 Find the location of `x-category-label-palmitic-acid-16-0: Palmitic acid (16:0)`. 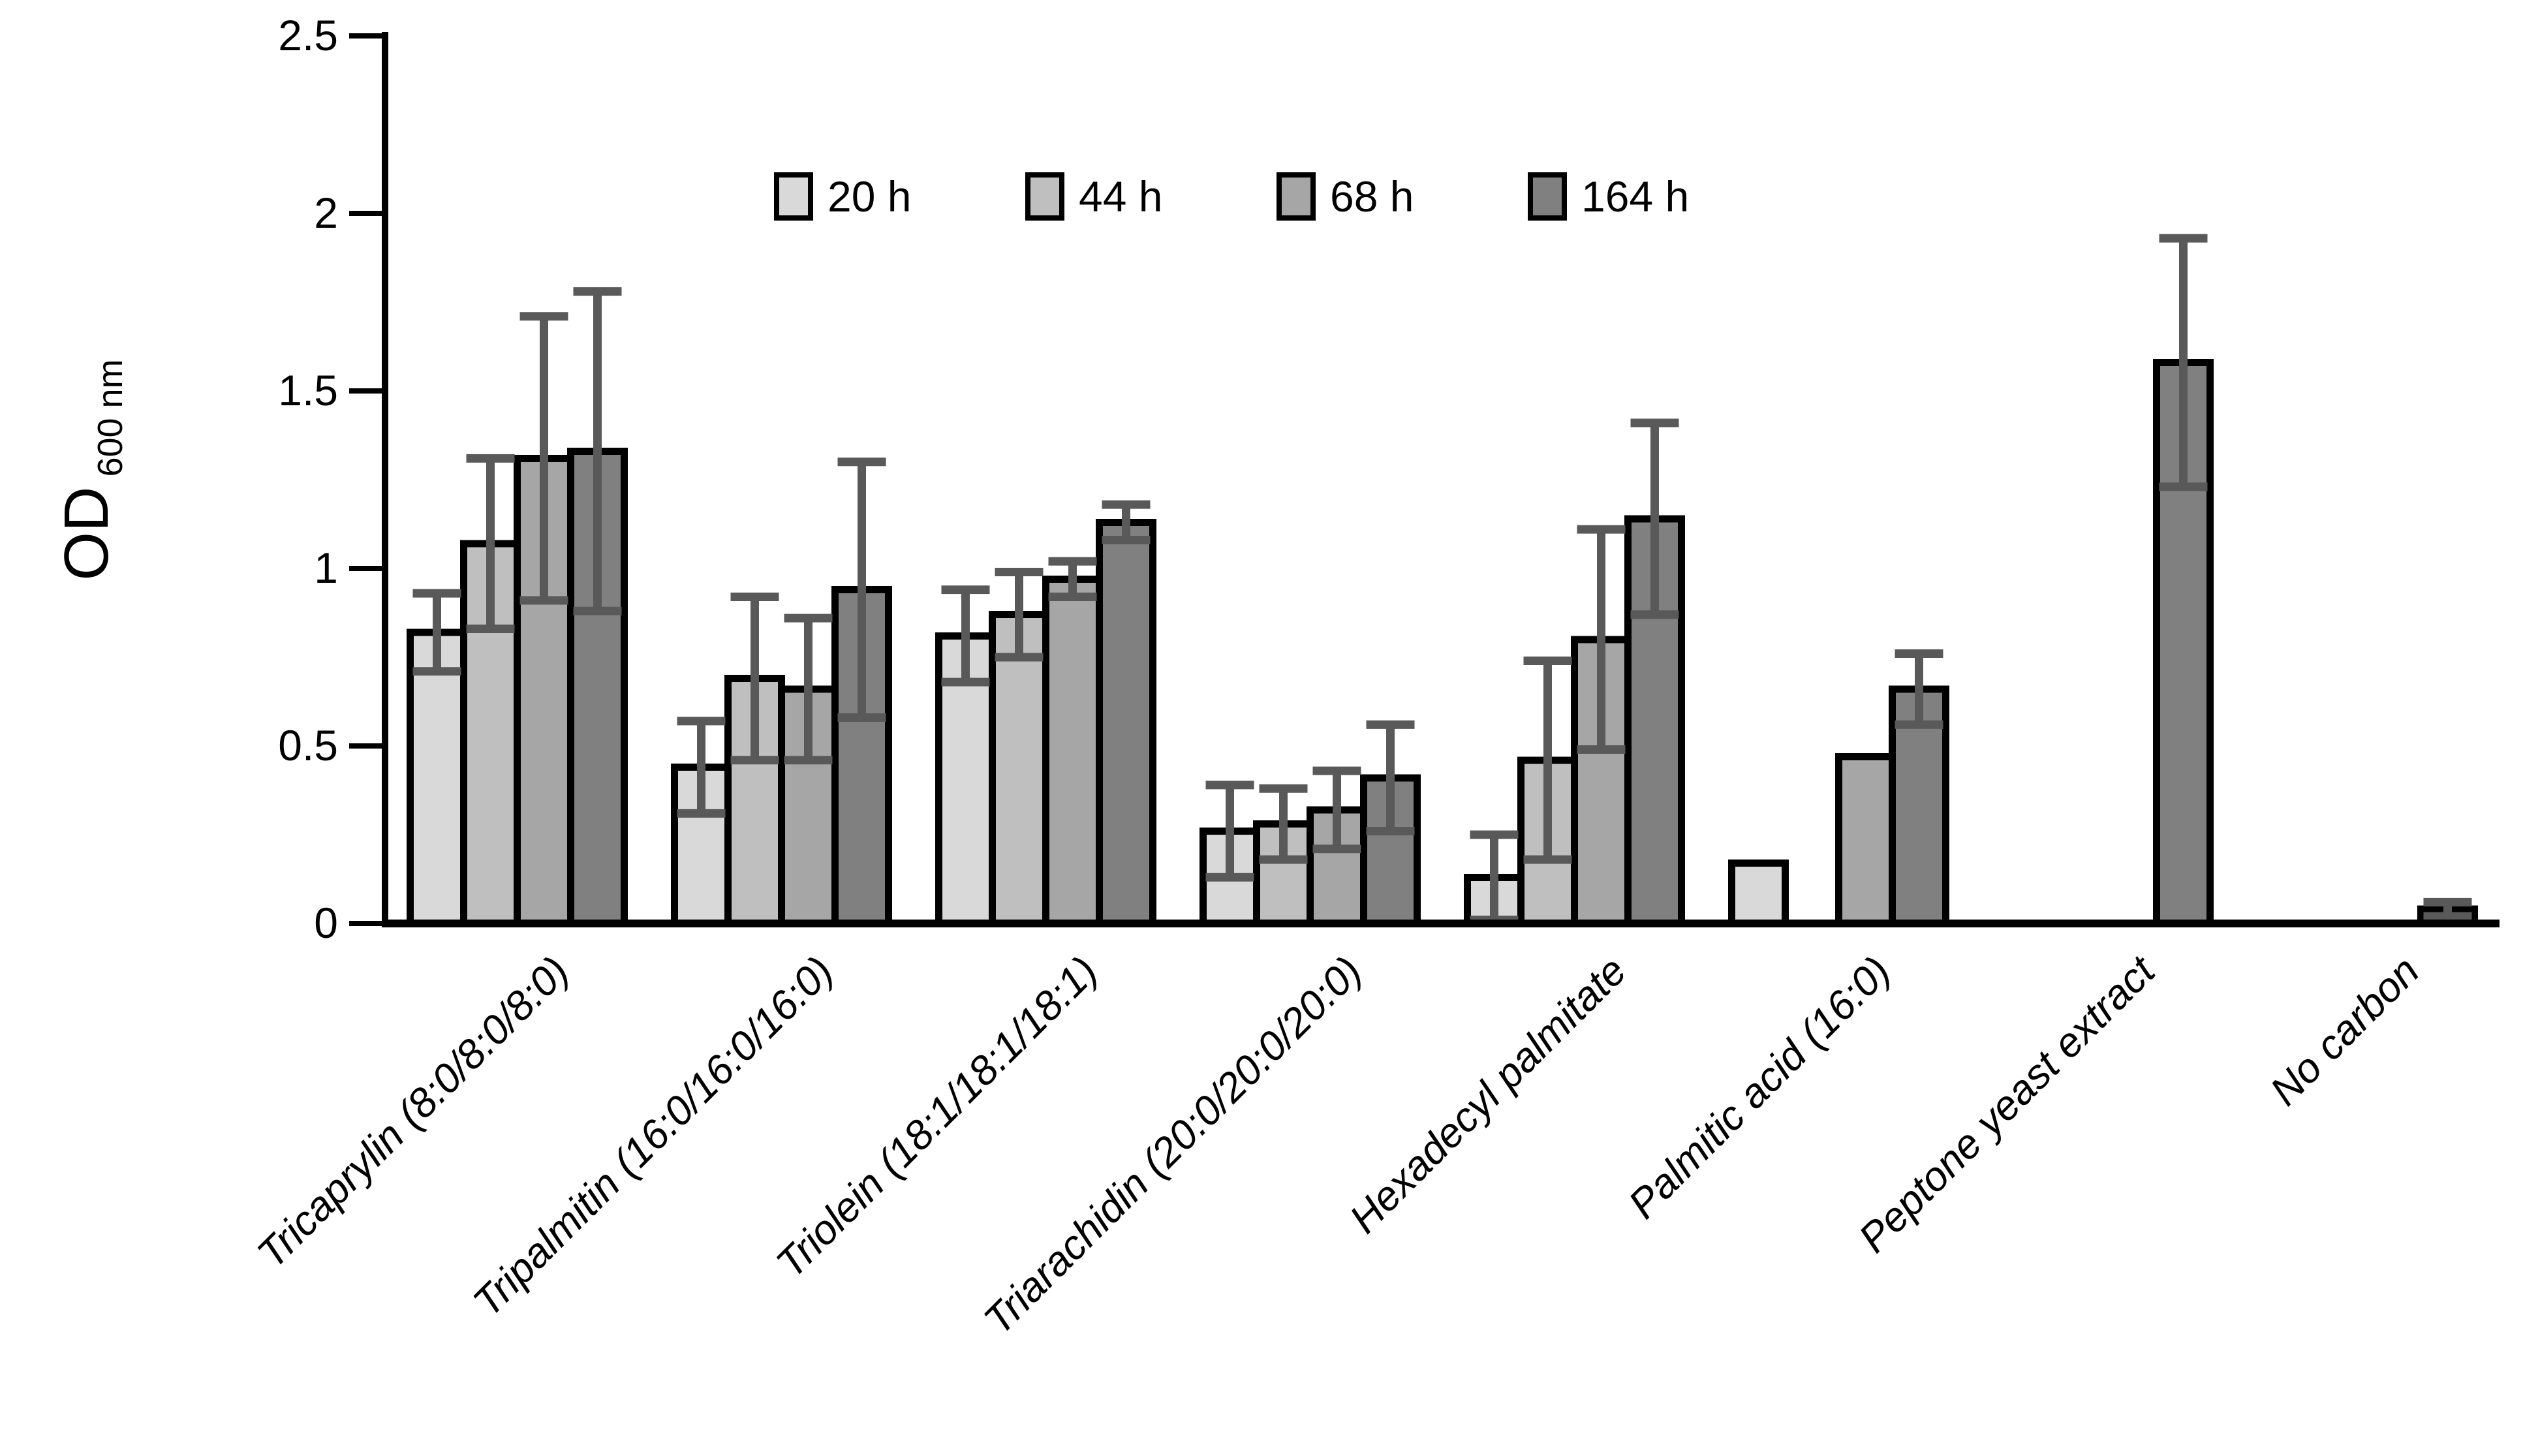

x-category-label-palmitic-acid-16-0: Palmitic acid (16:0) is located at coordinates (1759, 1087).